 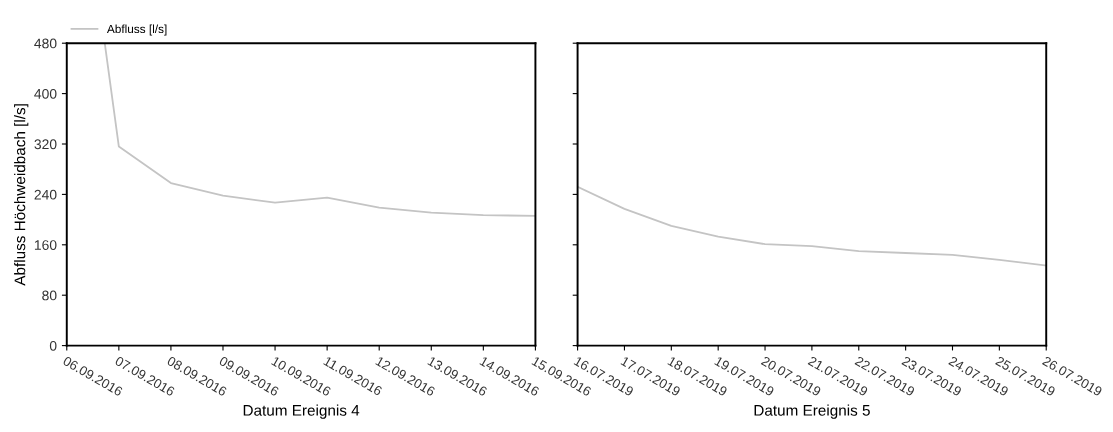 What do you see at coordinates (53, 345) in the screenshot?
I see `y-tick-label: 0` at bounding box center [53, 345].